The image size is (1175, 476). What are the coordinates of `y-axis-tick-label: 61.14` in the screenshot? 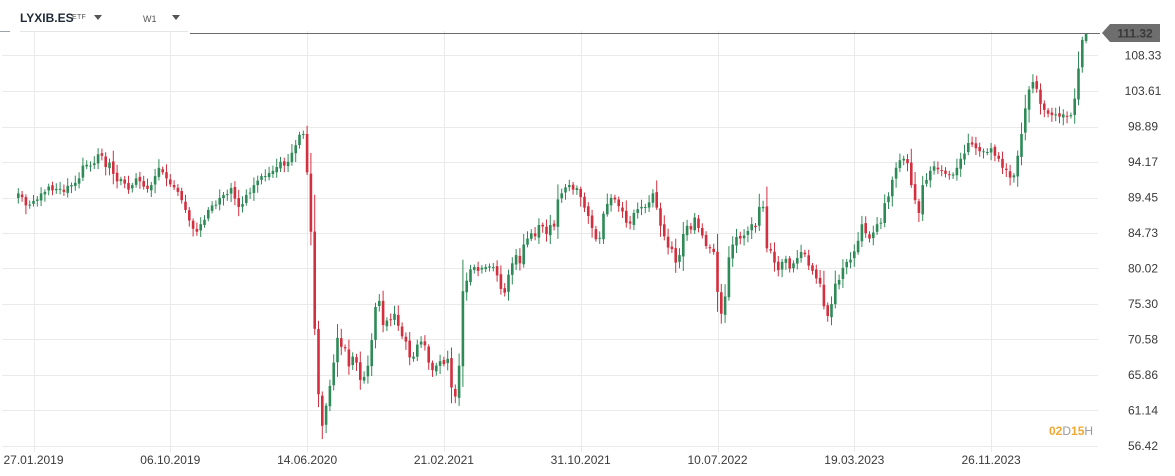 It's located at (1143, 410).